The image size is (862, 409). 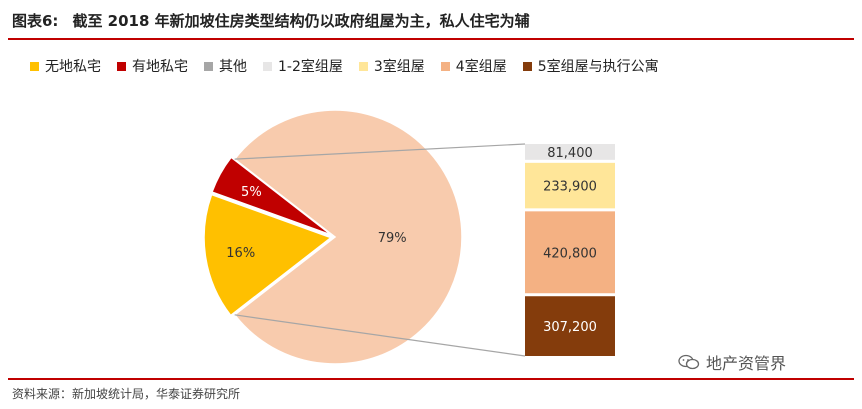 What do you see at coordinates (301, 21) in the screenshot?
I see `figure-title: 截至 2018 年新加坡住房类型结构仍以政府组屋为主，私人住宅为辅` at bounding box center [301, 21].